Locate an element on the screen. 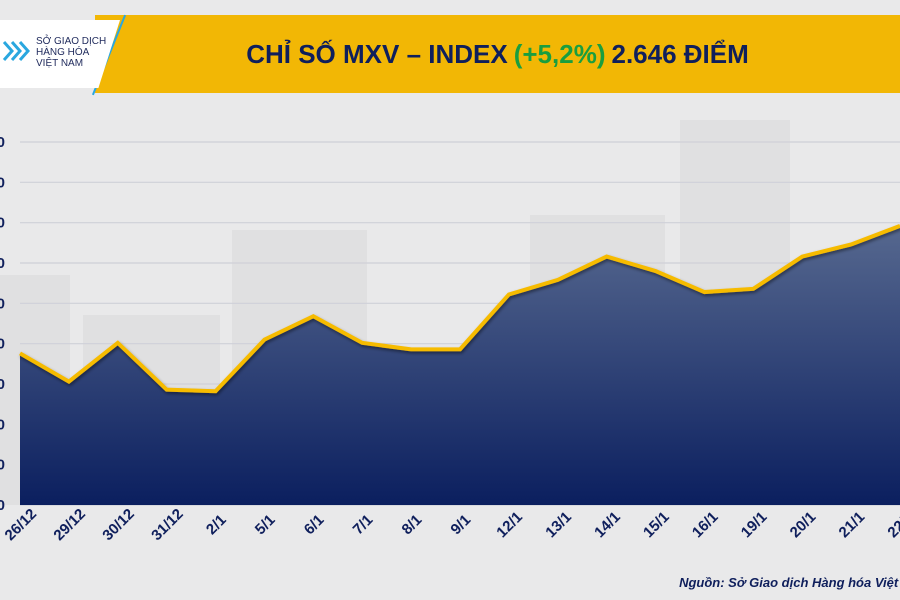  y-tick-label: 2450 is located at coordinates (2, 384).